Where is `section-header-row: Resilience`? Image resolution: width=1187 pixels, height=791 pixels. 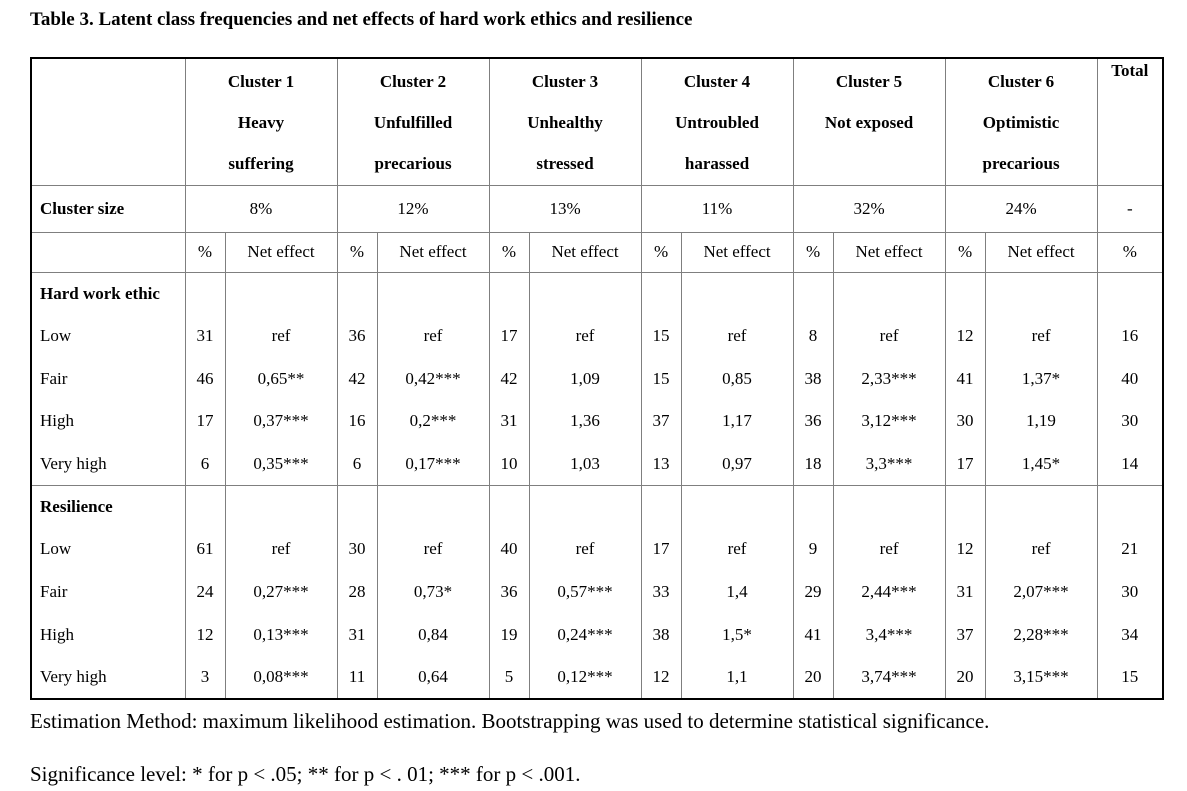 section-header-row: Resilience is located at coordinates (597, 507).